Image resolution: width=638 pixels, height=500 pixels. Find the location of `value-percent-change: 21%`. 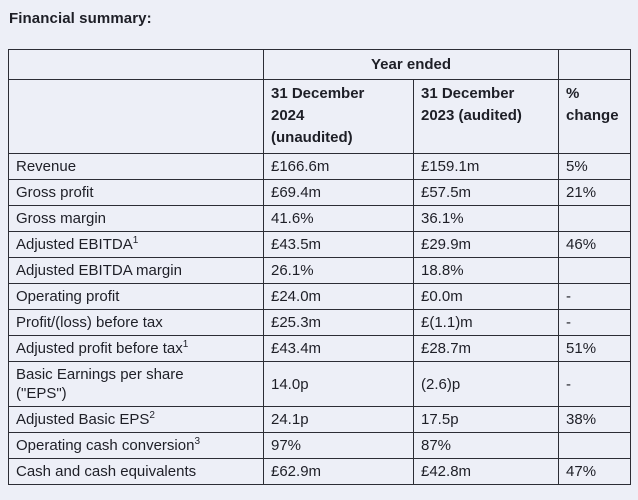

value-percent-change: 21% is located at coordinates (595, 192).